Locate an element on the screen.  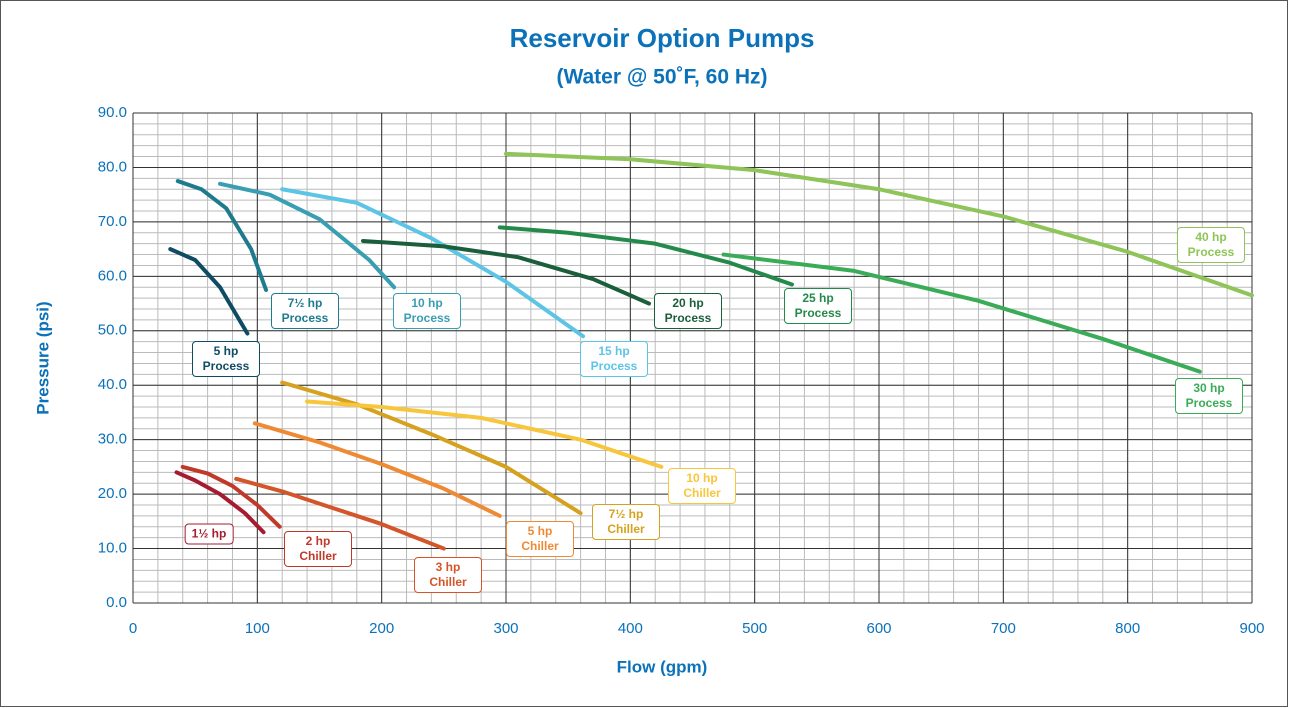
series-label: 40 hp Process is located at coordinates (1211, 245).